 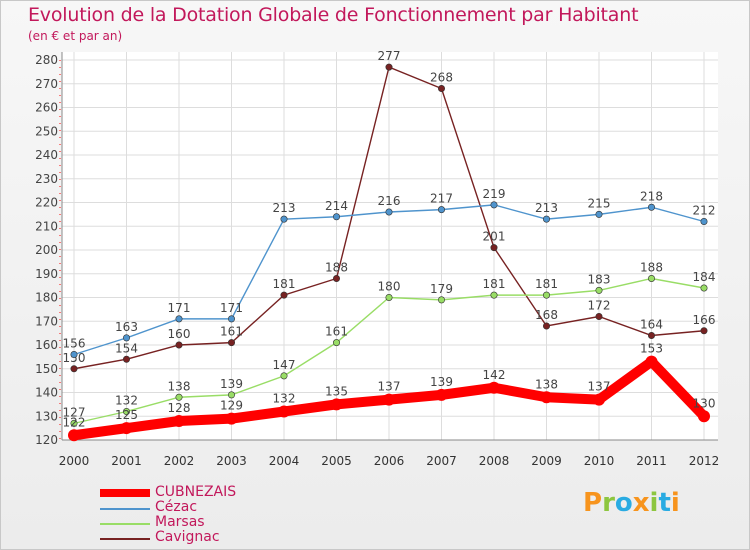 I want to click on legend-label-cubnezais: CUBNEZAIS, so click(x=196, y=492).